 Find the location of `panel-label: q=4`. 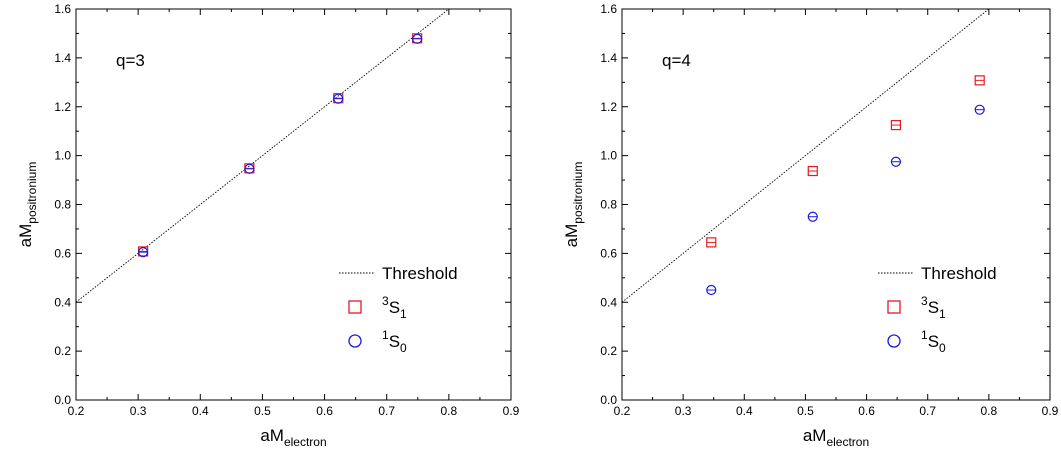

panel-label: q=4 is located at coordinates (676, 60).